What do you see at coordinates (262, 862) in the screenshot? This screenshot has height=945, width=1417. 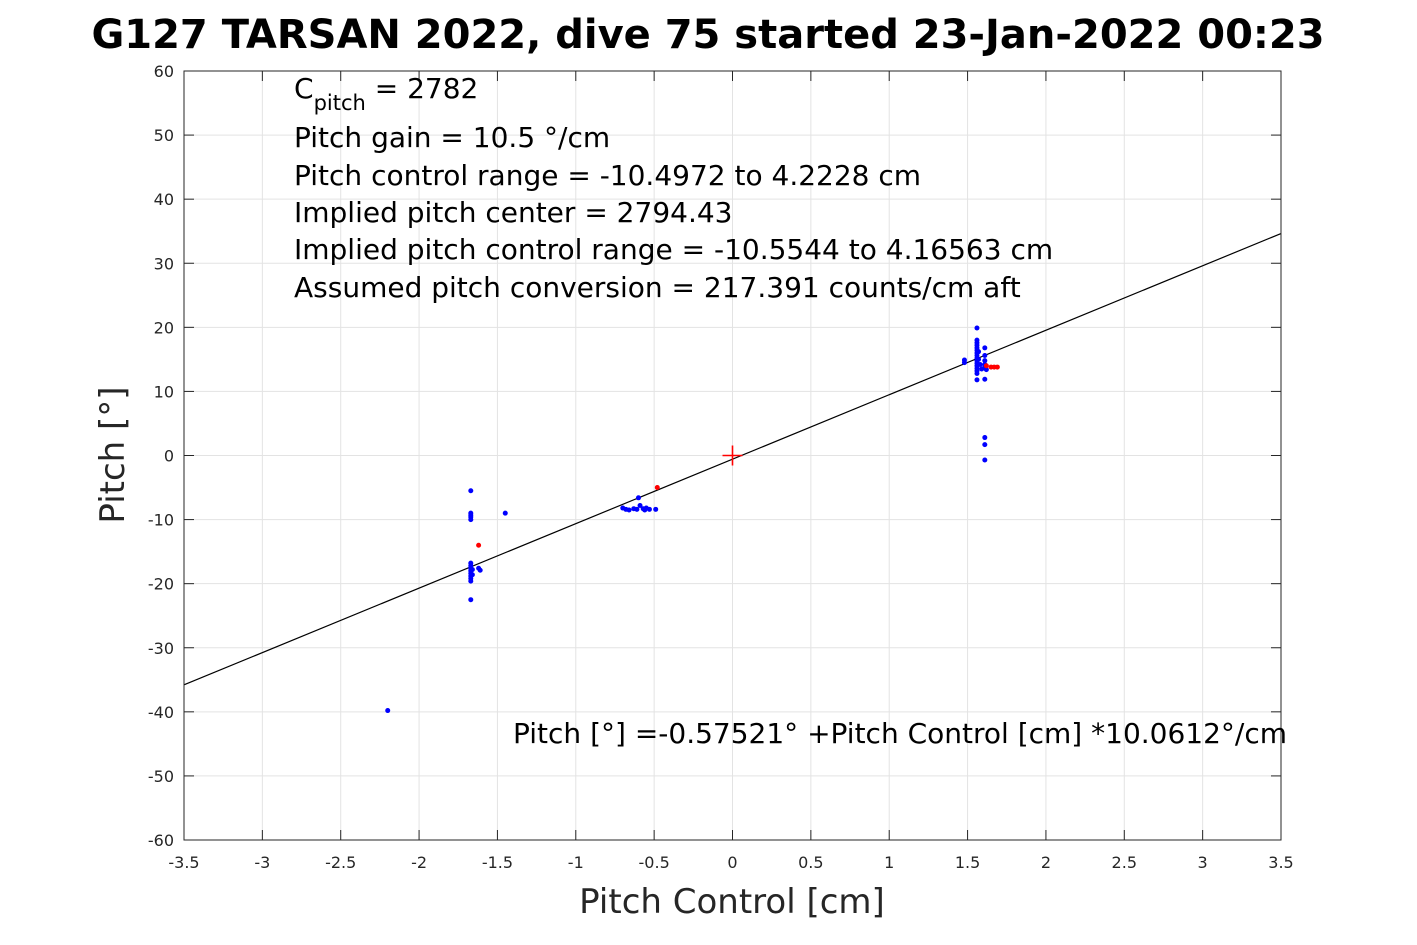 I see `x-tick-label: -3` at bounding box center [262, 862].